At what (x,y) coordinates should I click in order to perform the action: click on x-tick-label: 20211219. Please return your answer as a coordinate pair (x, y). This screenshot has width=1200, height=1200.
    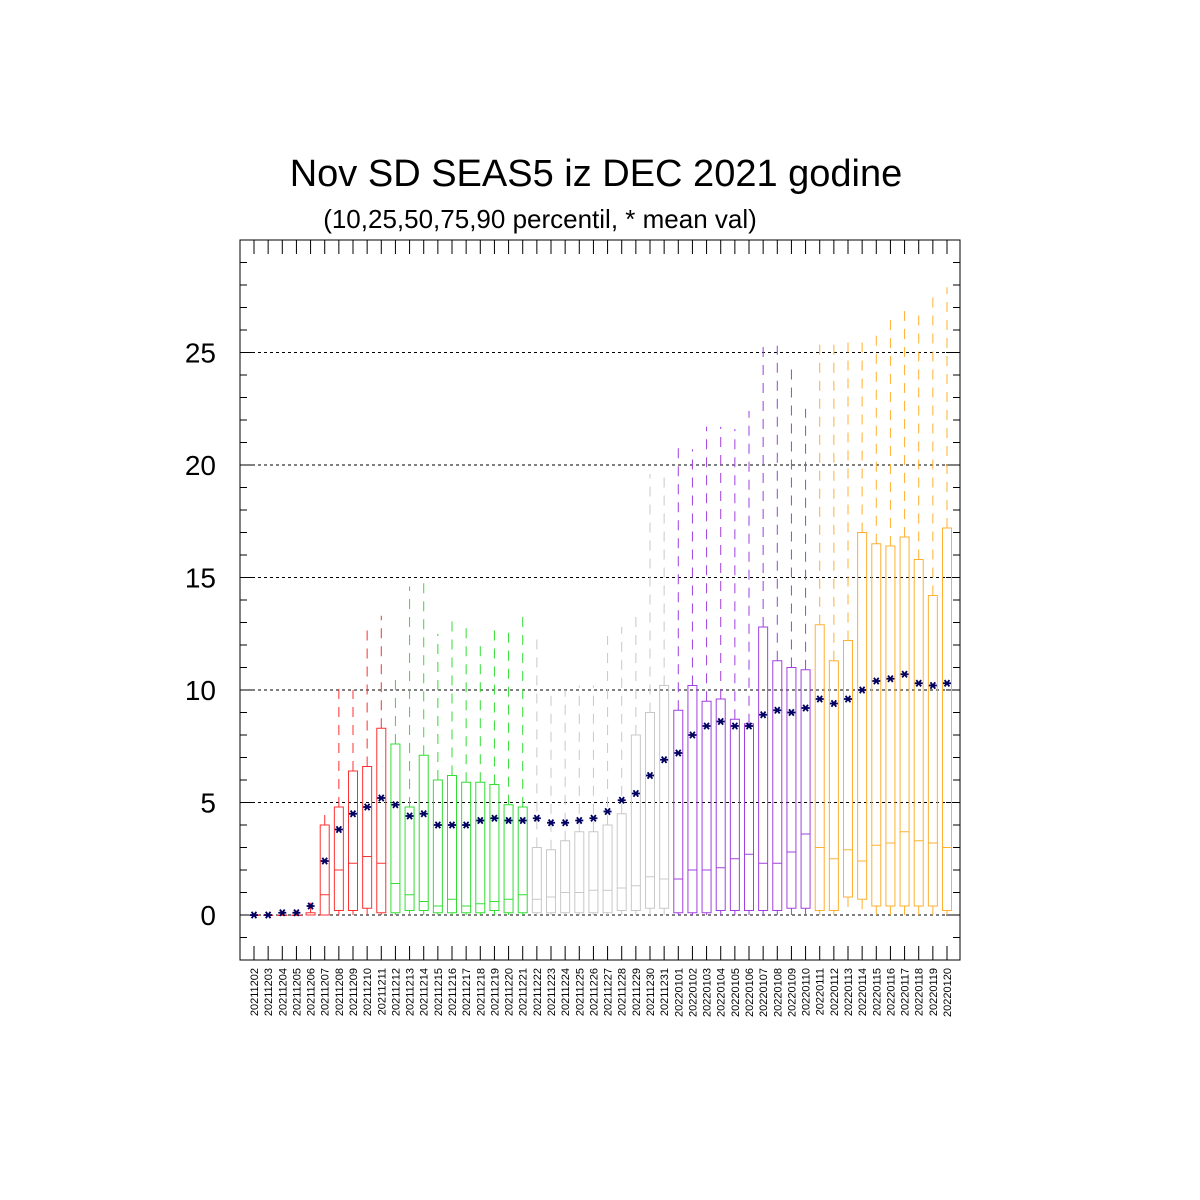
    Looking at the image, I should click on (495, 992).